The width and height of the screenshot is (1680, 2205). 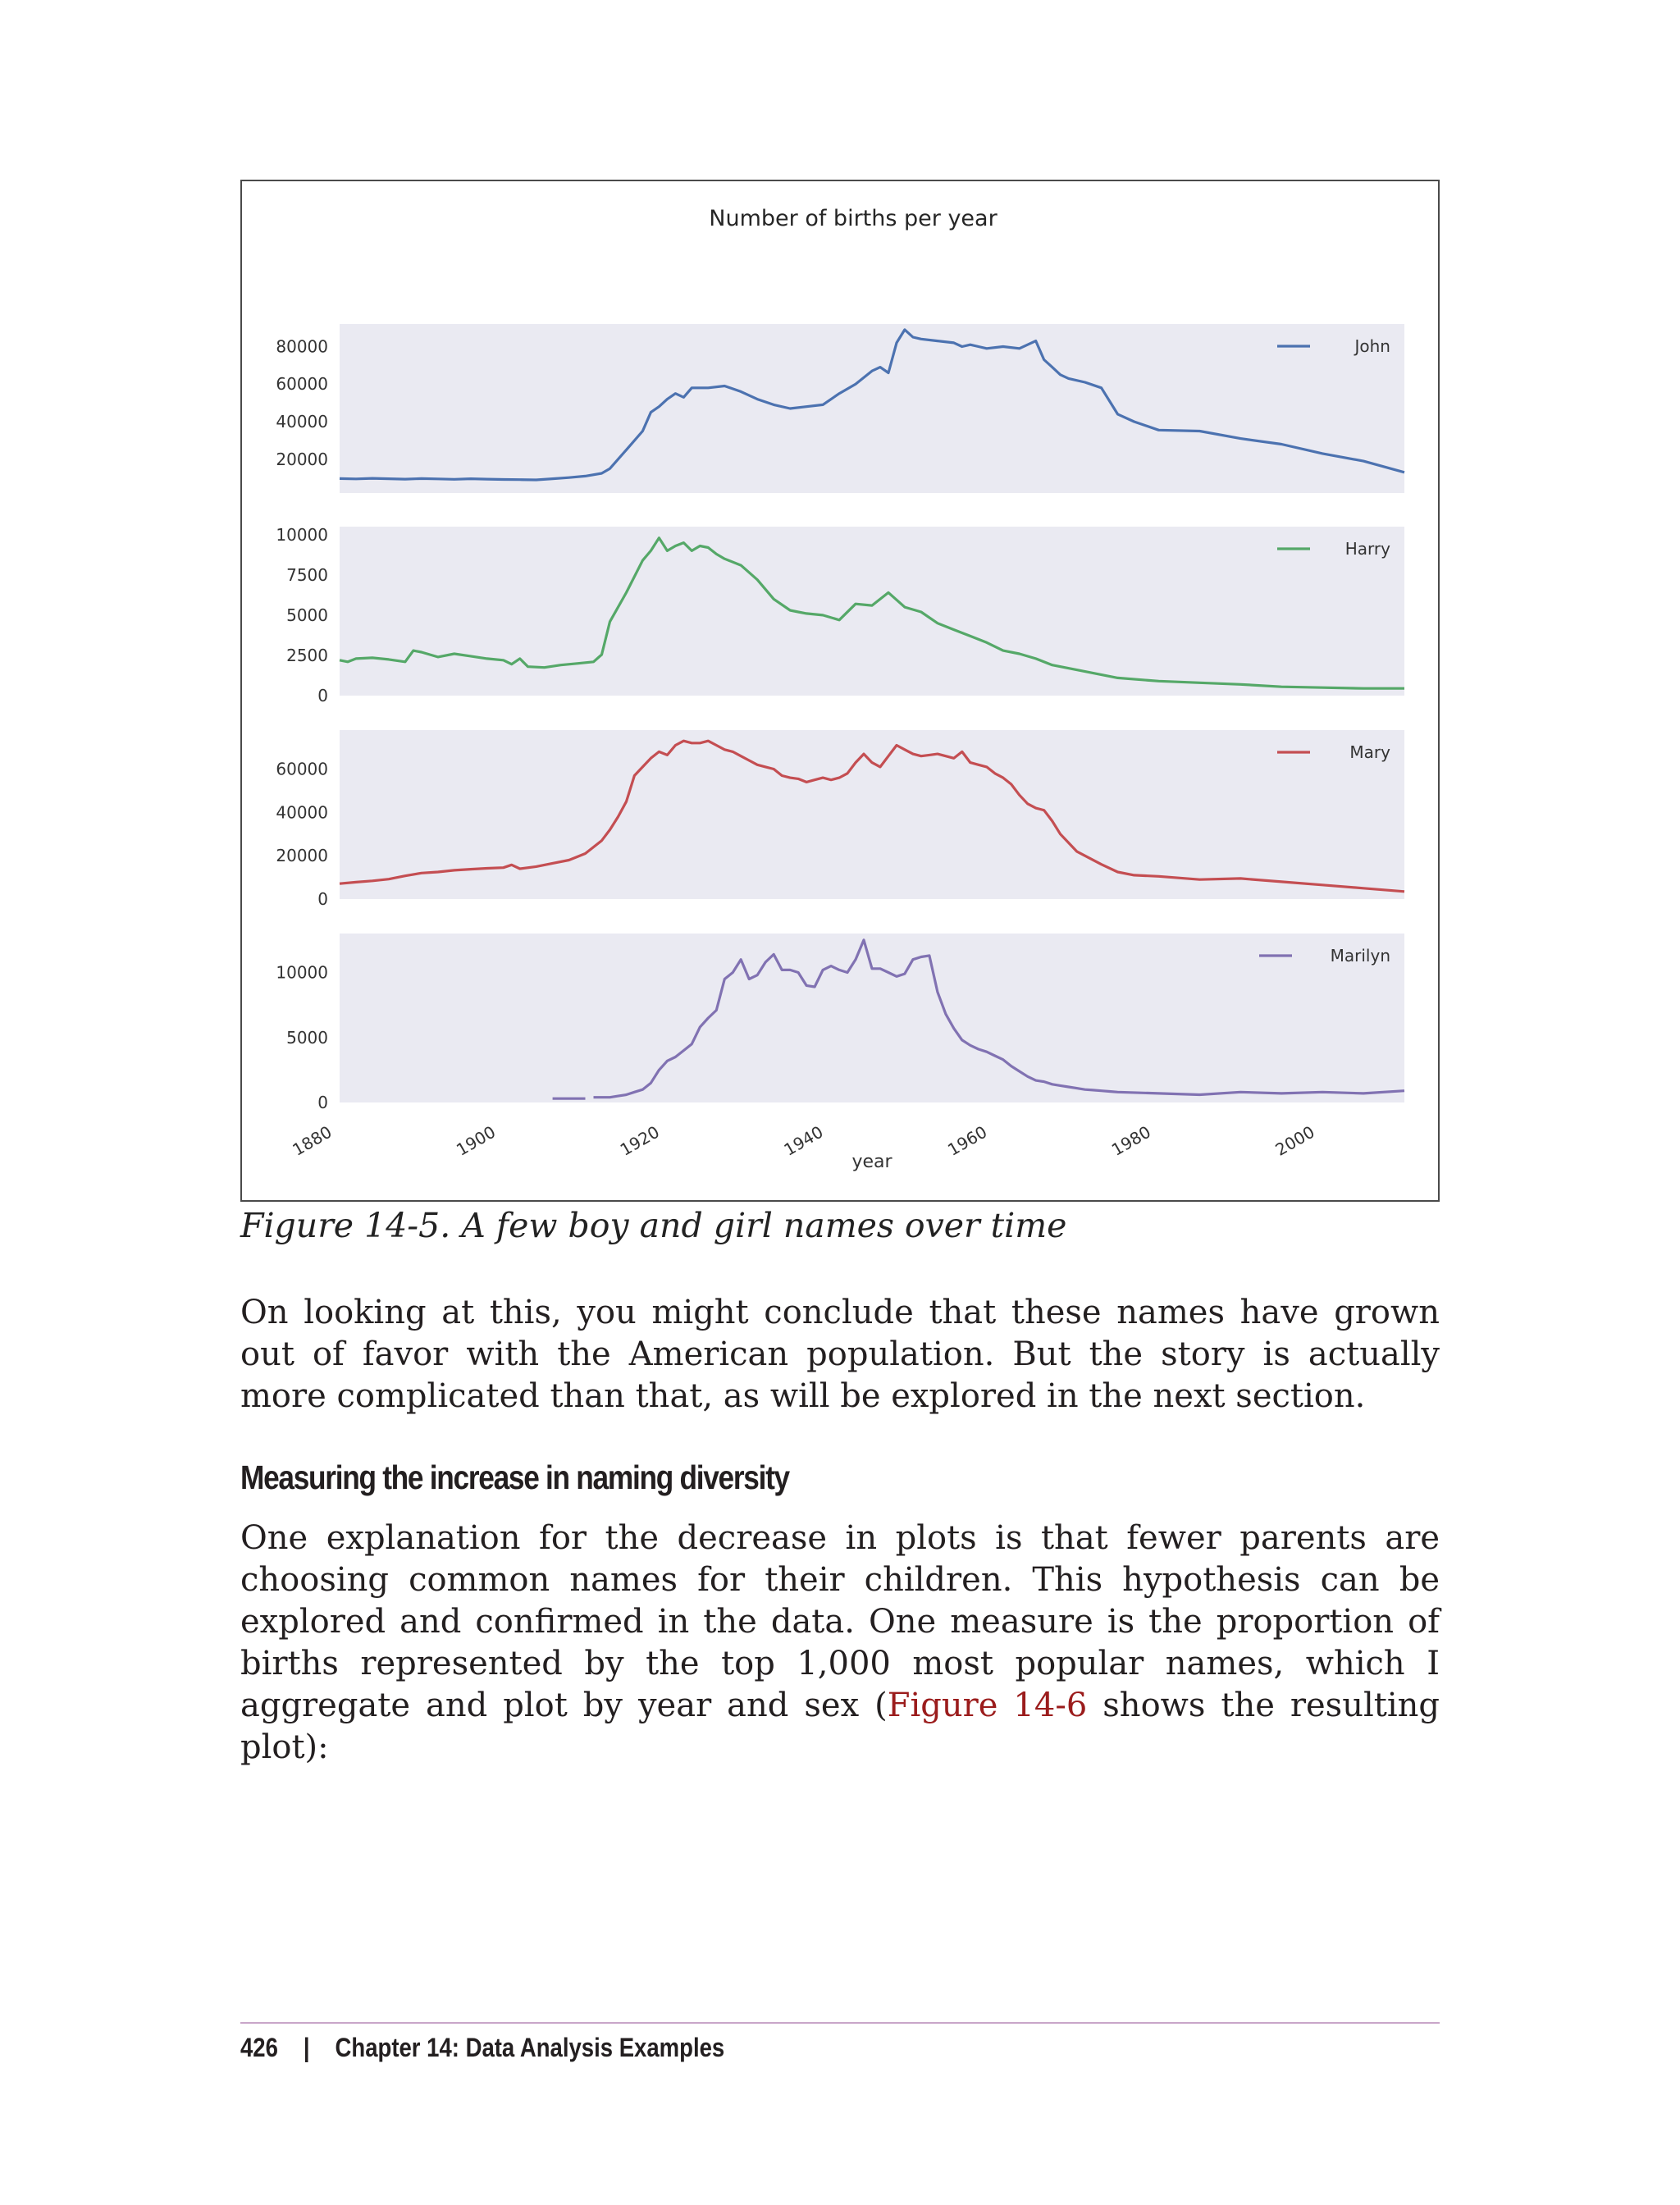 What do you see at coordinates (1295, 1141) in the screenshot?
I see `x-tick-label: 2000` at bounding box center [1295, 1141].